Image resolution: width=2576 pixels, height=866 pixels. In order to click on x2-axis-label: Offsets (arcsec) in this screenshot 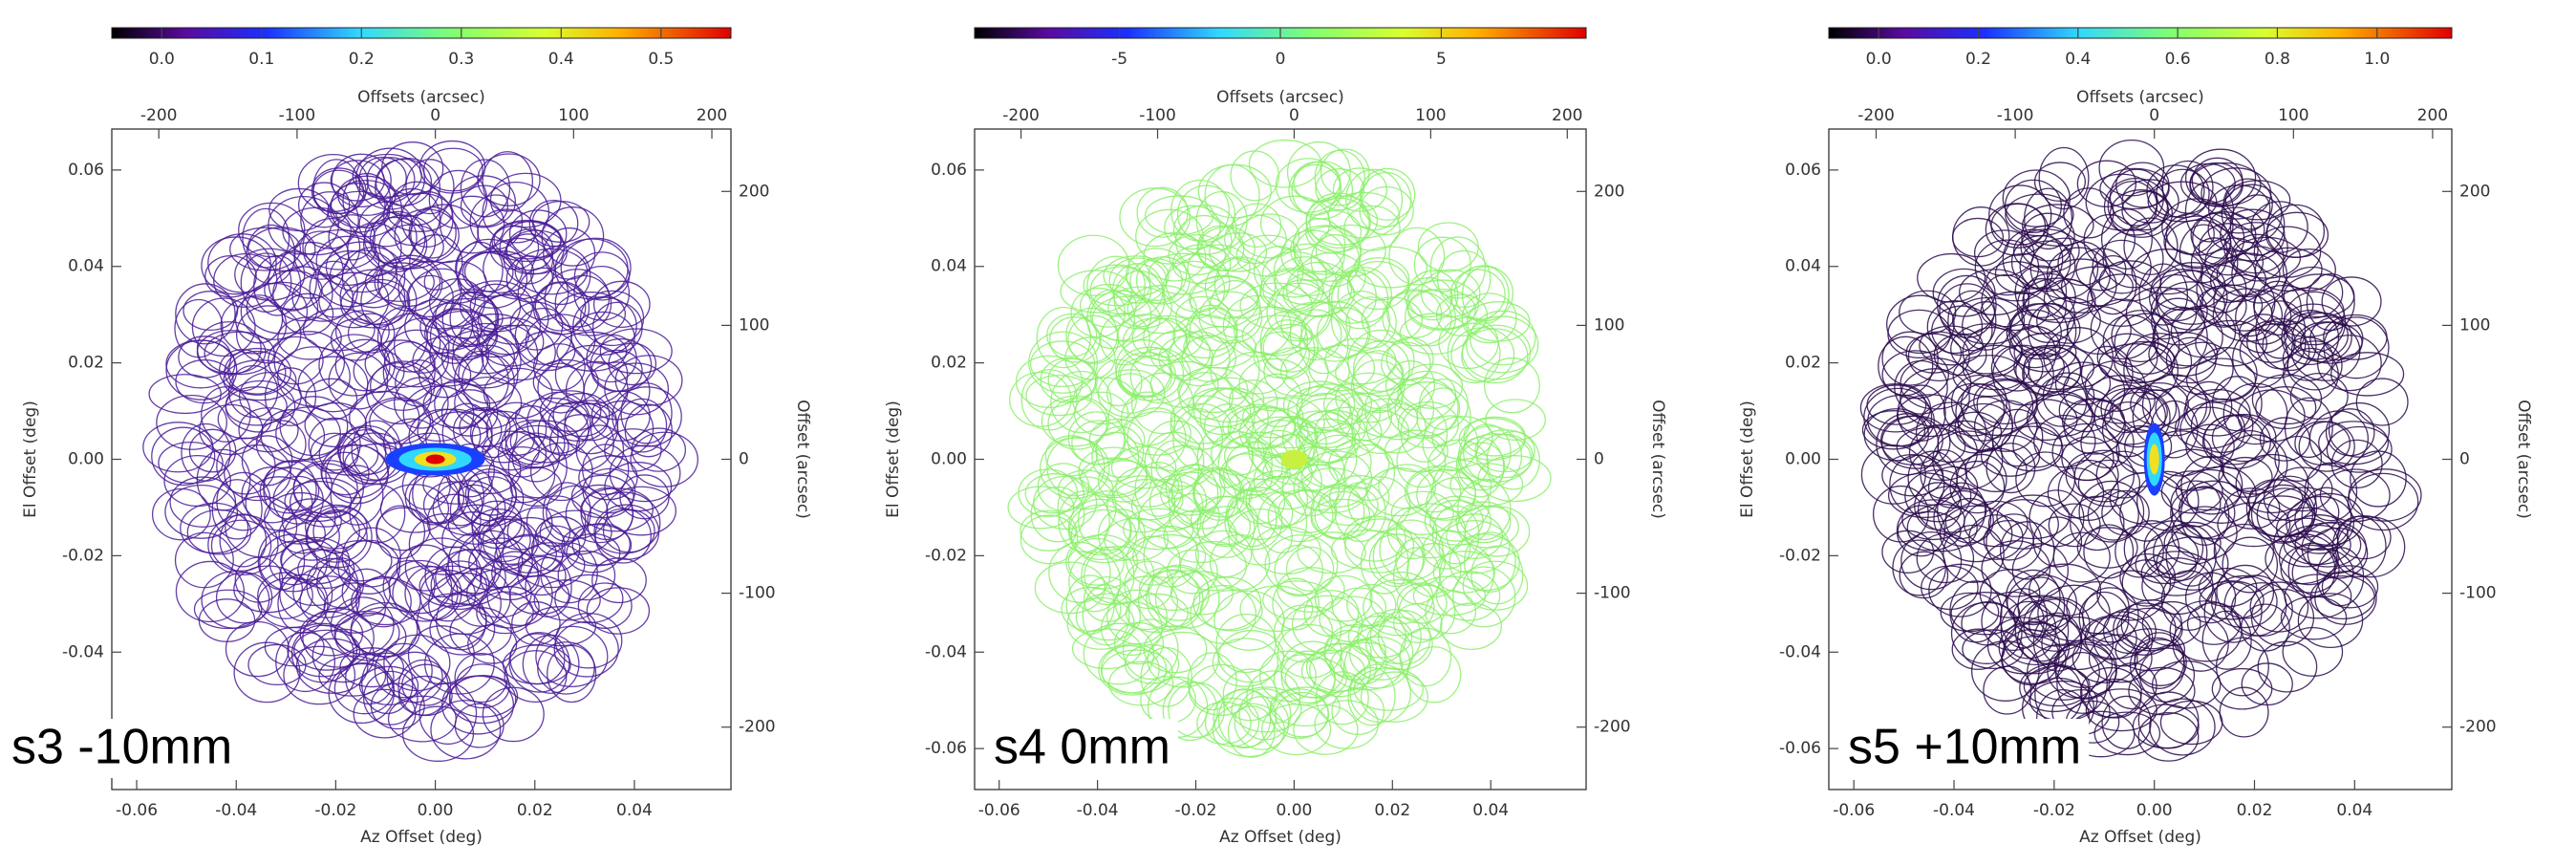, I will do `click(2140, 97)`.